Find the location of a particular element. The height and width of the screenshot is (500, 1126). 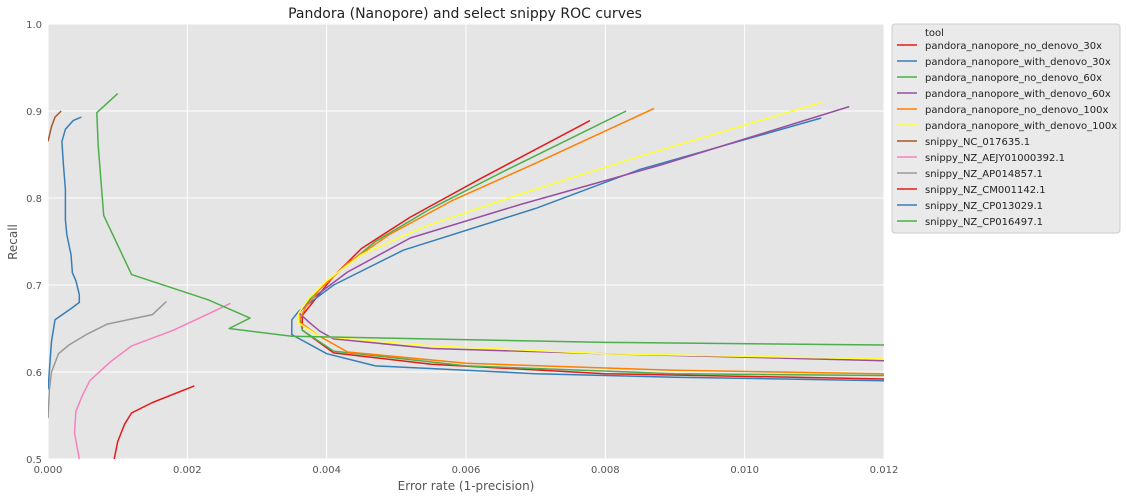

x-tick-label: 0.006 is located at coordinates (466, 470).